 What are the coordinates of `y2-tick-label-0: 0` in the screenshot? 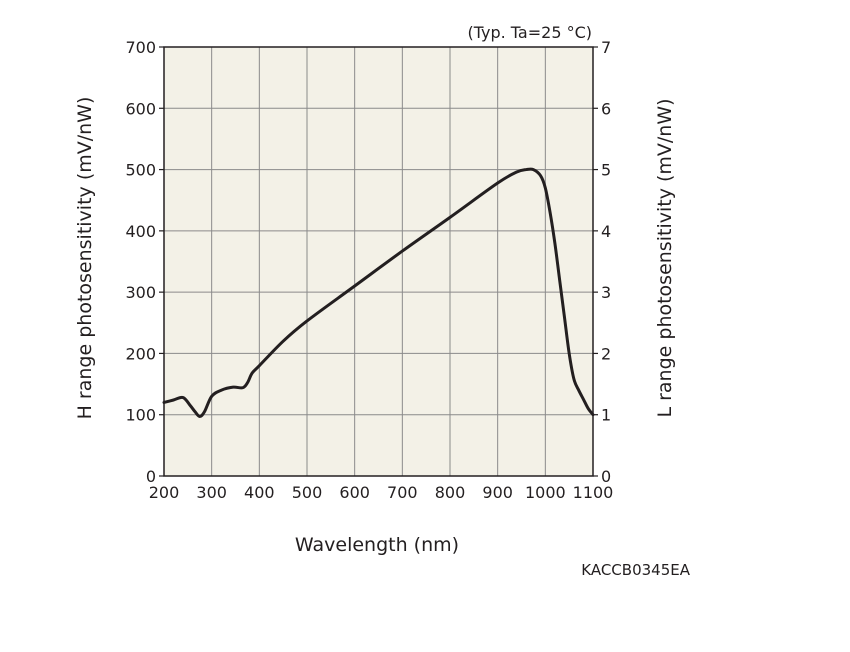 It's located at (606, 476).